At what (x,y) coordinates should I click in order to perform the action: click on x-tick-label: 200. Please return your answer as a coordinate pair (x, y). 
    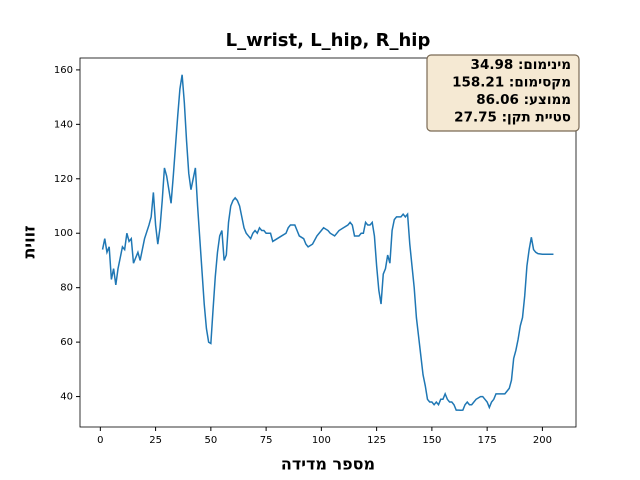
    Looking at the image, I should click on (542, 440).